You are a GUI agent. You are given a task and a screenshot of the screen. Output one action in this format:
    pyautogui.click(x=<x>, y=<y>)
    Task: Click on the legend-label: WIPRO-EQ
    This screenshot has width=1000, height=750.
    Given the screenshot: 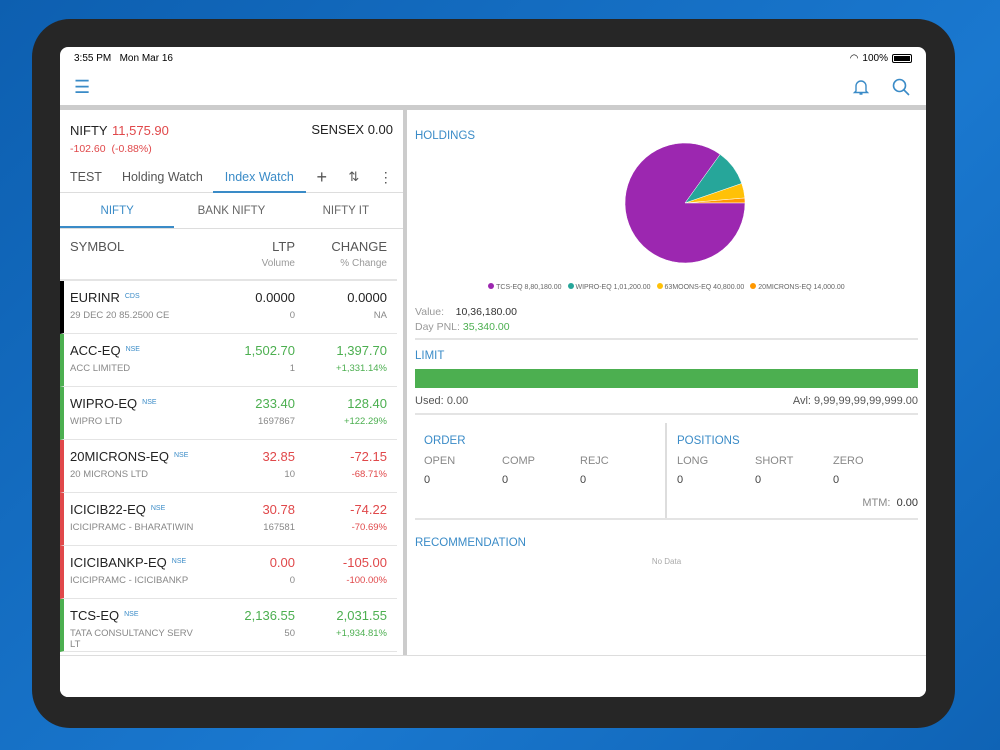 What is the action you would take?
    pyautogui.click(x=593, y=287)
    